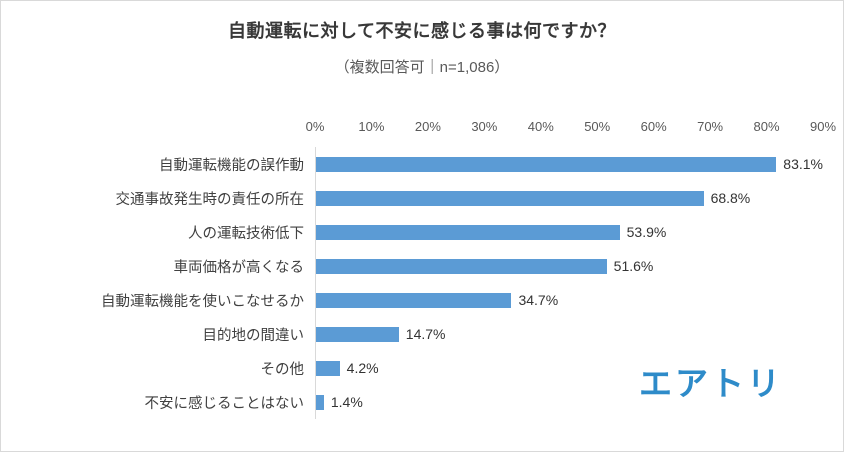 The height and width of the screenshot is (452, 844). What do you see at coordinates (315, 126) in the screenshot?
I see `axis-tick-label: 0%` at bounding box center [315, 126].